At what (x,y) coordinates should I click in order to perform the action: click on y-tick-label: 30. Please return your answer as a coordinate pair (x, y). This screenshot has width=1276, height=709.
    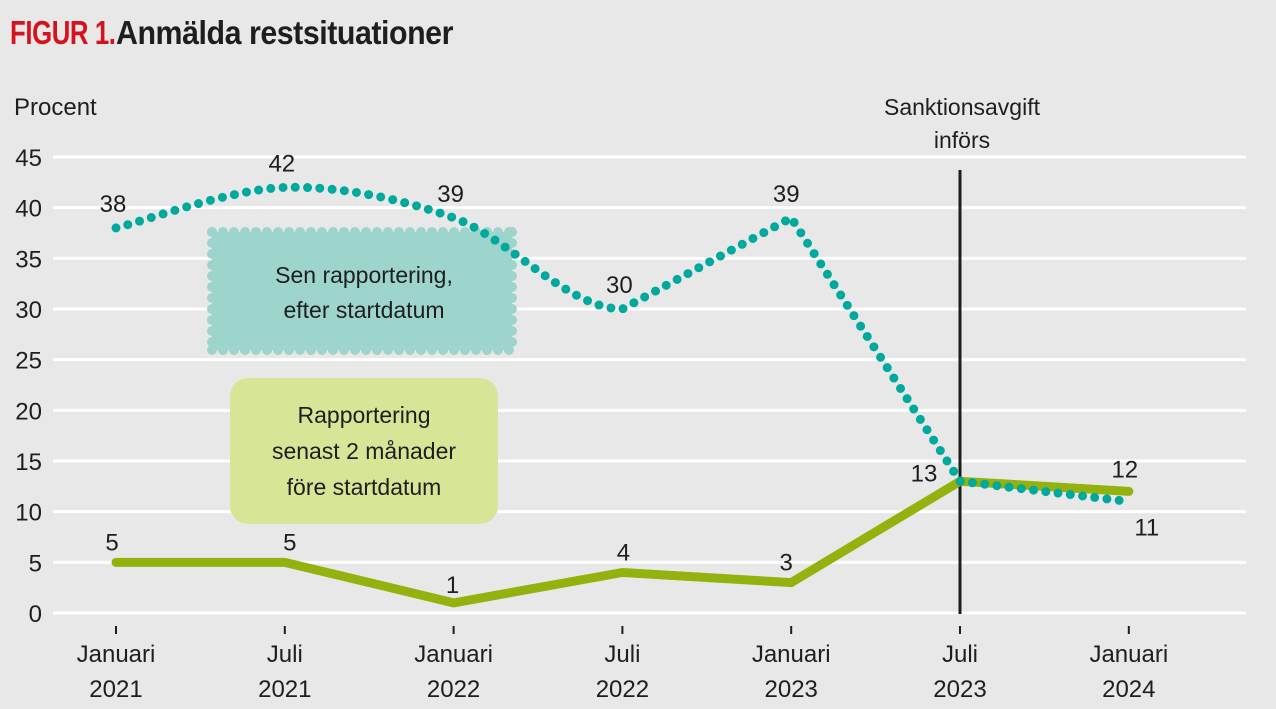
    Looking at the image, I should click on (28, 310).